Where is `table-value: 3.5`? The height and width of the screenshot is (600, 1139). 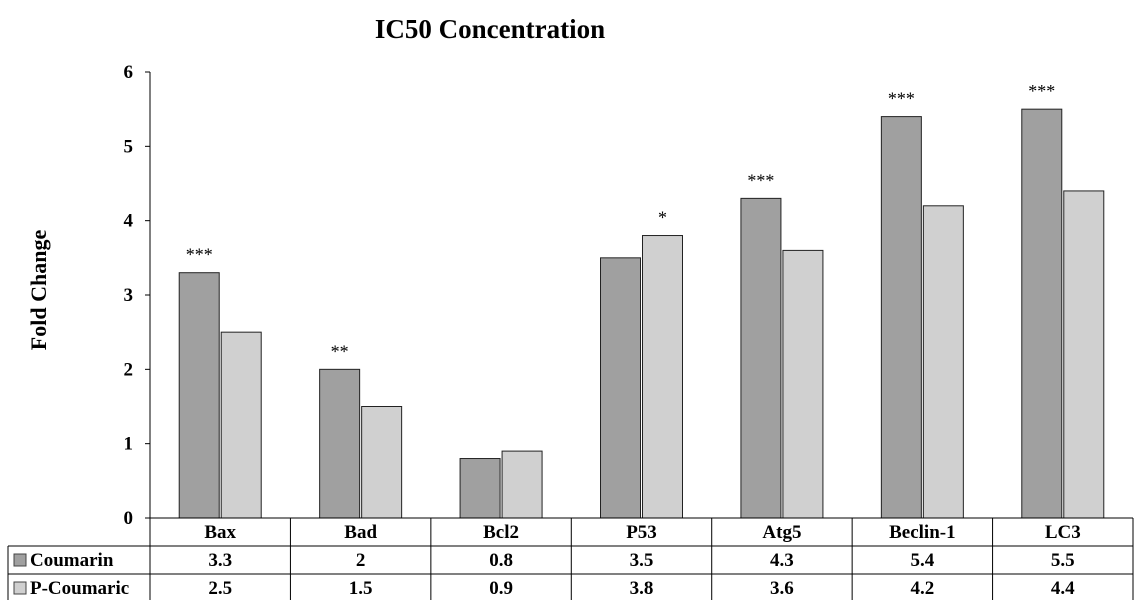 table-value: 3.5 is located at coordinates (642, 560).